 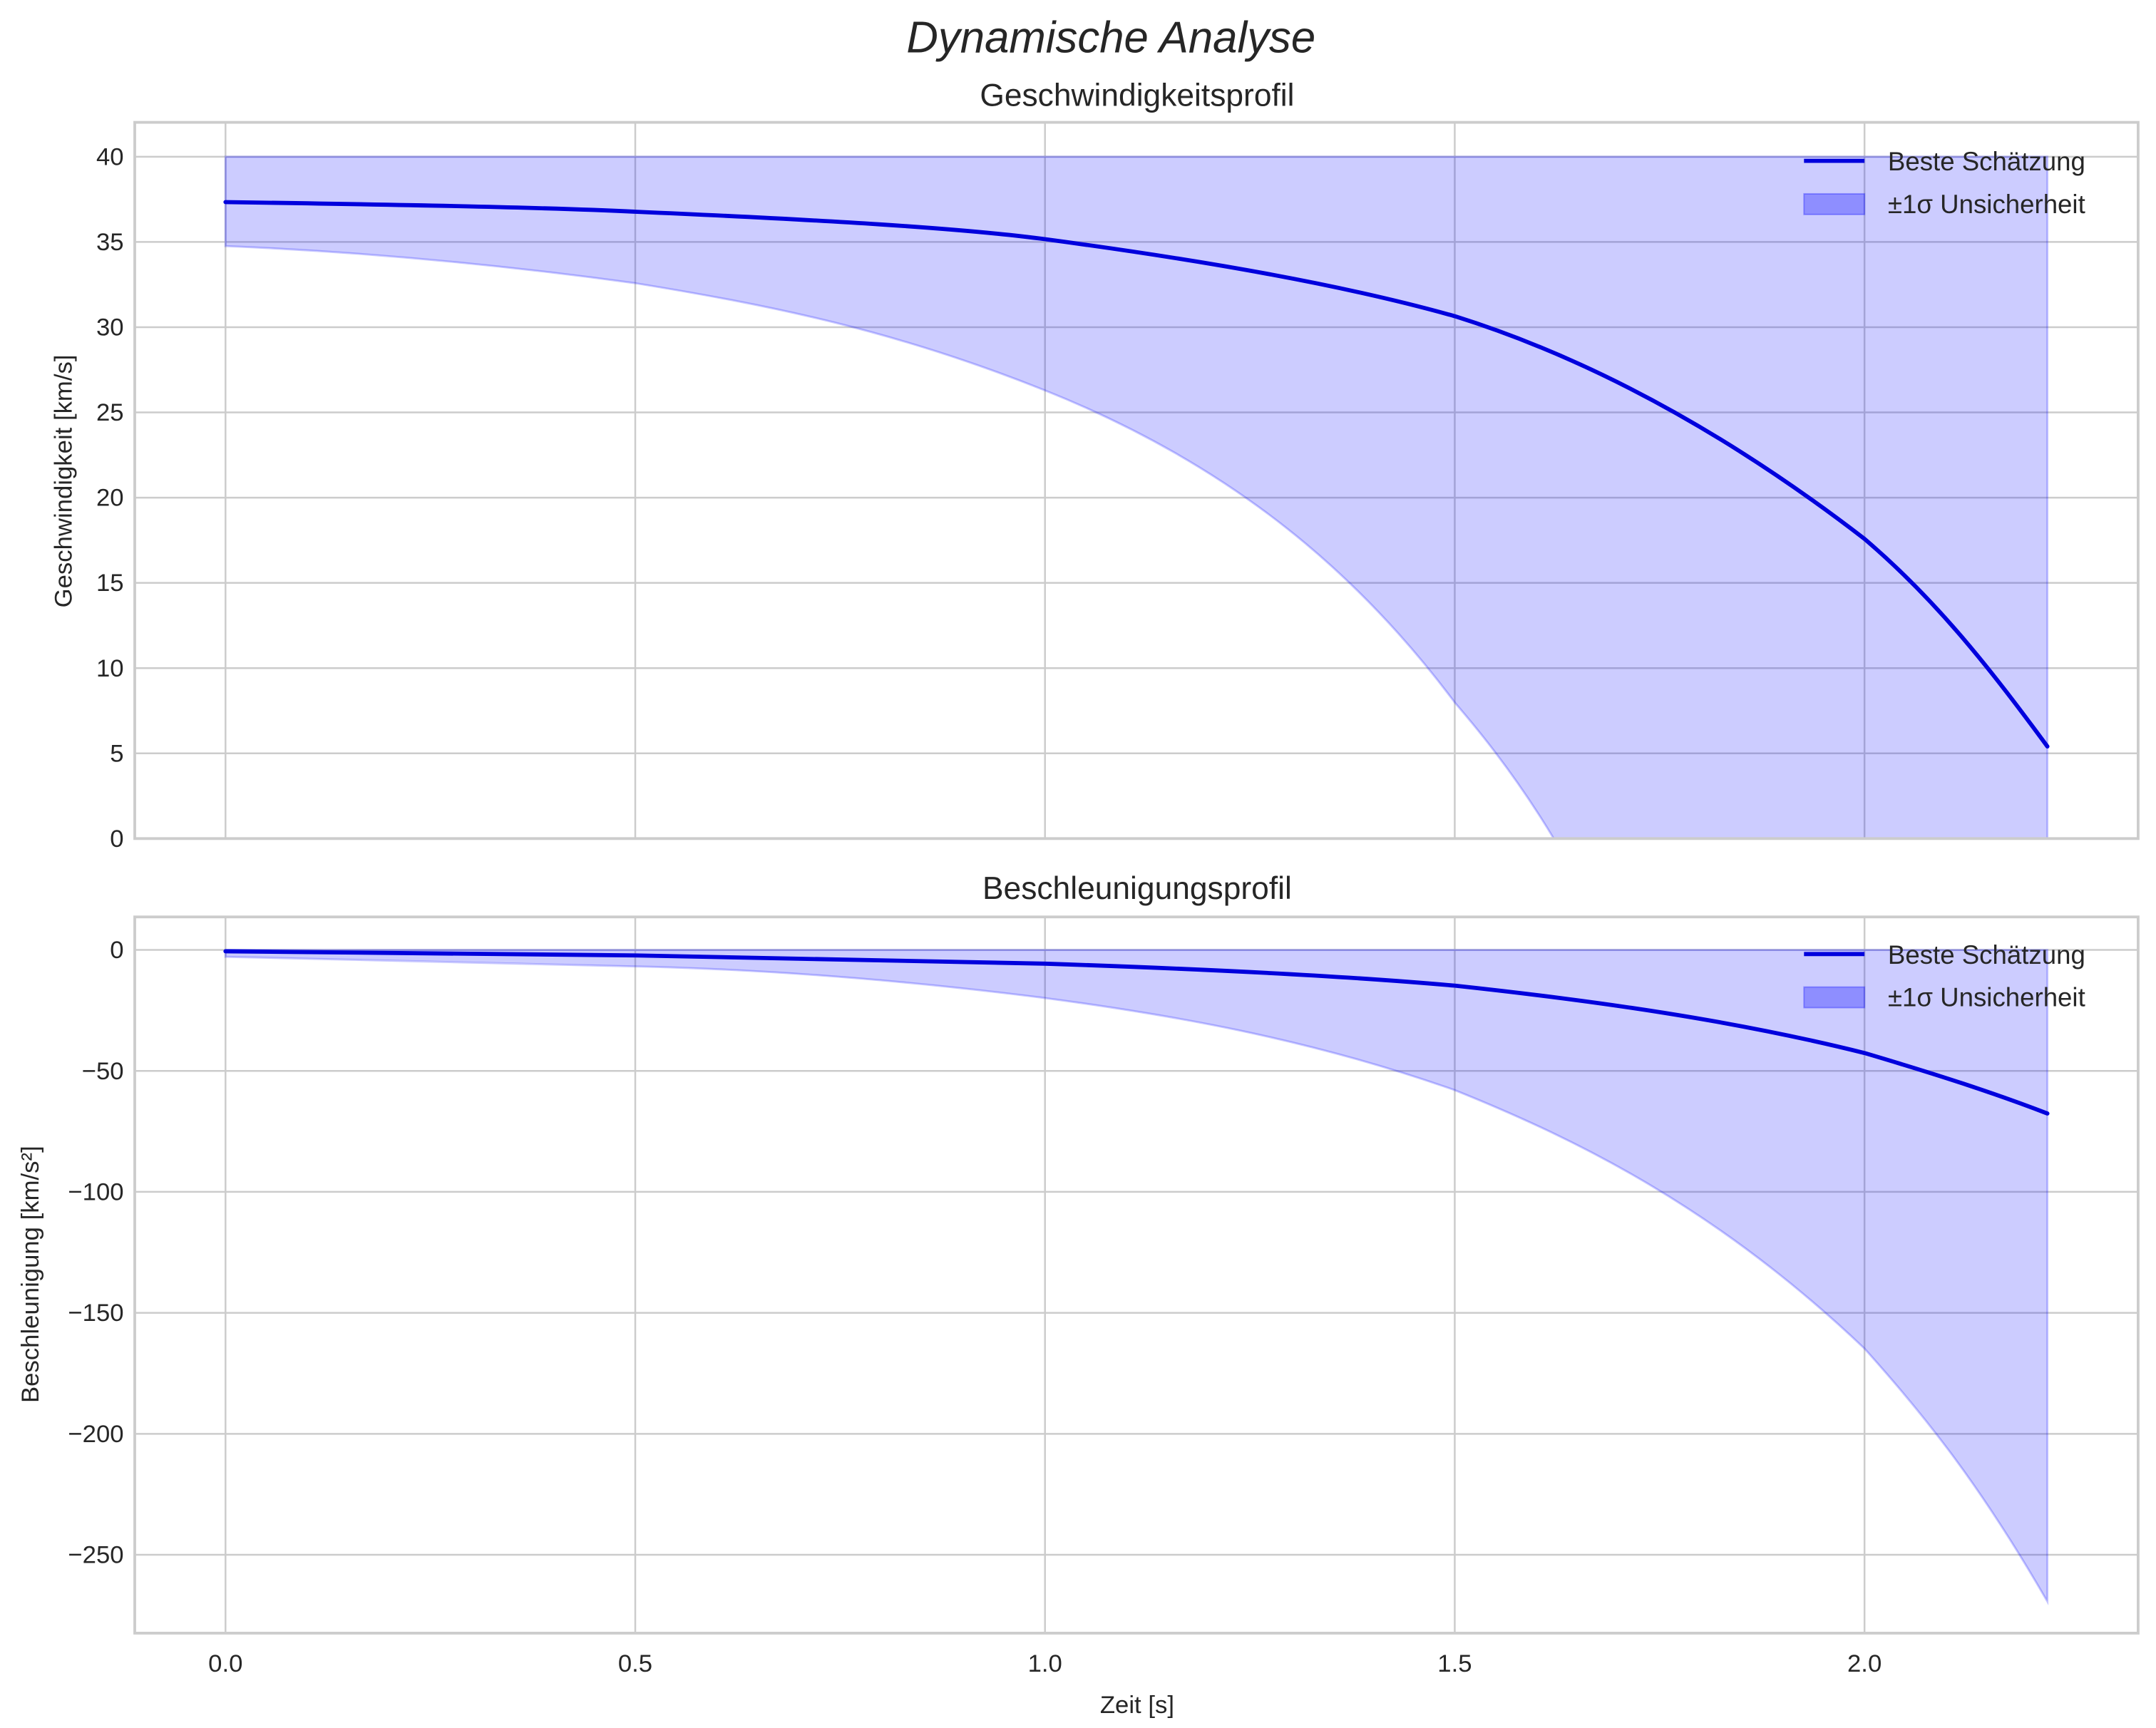 I want to click on velocity-legend: Beste Schätzung ±1σ Unsicherheit, so click(x=1944, y=183).